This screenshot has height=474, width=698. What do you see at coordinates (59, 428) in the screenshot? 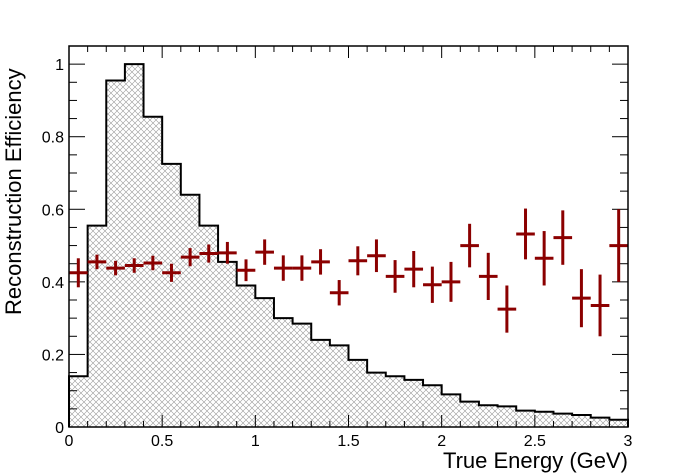
I see `y-tick-label: 0` at bounding box center [59, 428].